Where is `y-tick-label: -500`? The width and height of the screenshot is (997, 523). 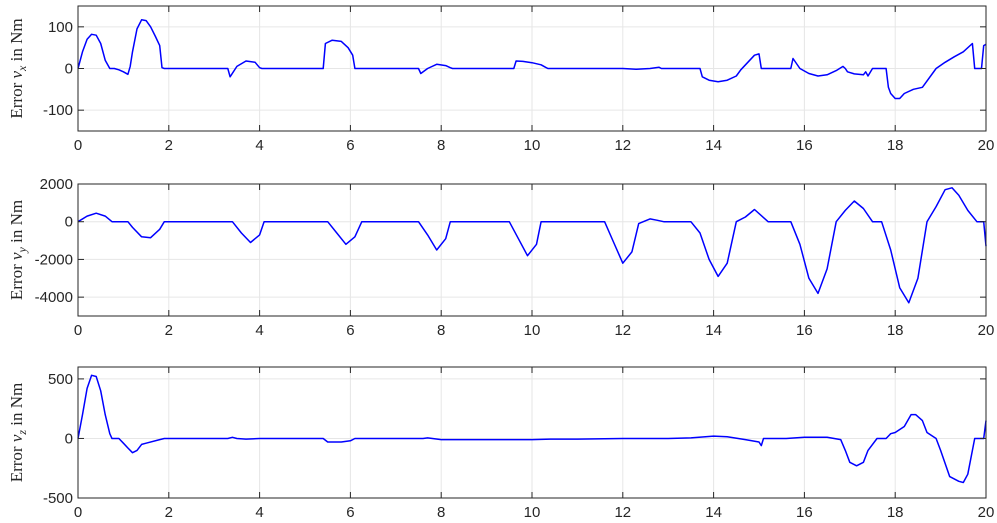
y-tick-label: -500 is located at coordinates (58, 498).